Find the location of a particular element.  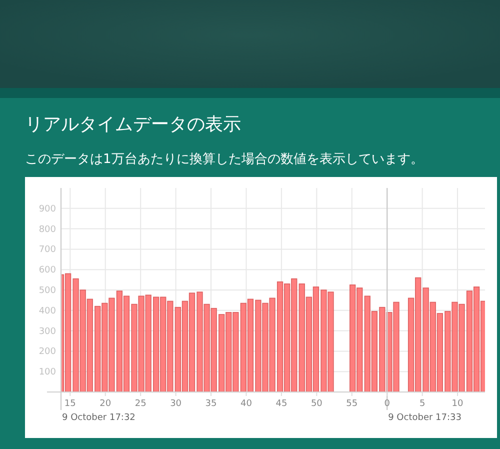

x-tick-label: 0 is located at coordinates (387, 404).